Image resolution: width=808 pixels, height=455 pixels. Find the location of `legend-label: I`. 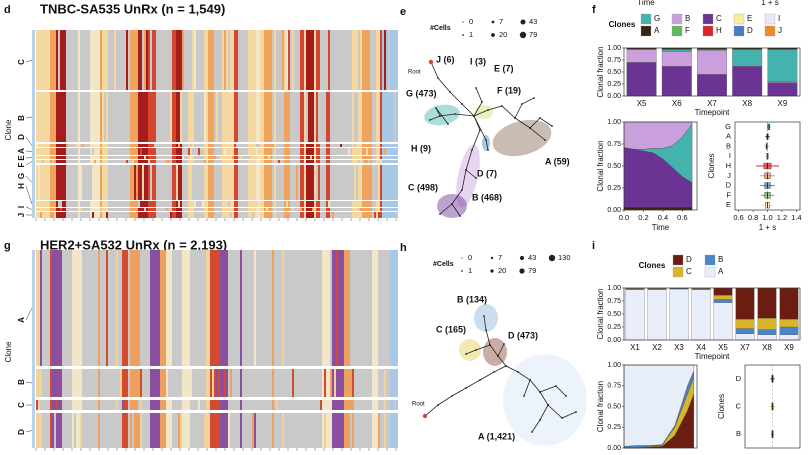

legend-label: I is located at coordinates (779, 18).